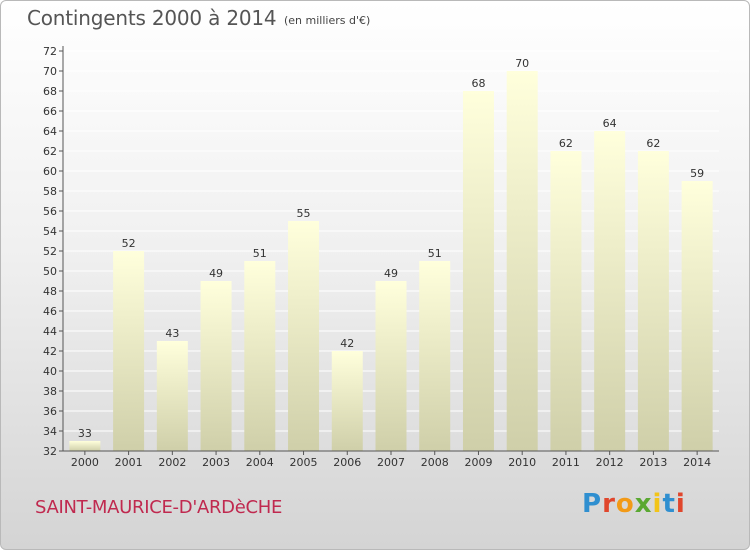  What do you see at coordinates (85, 433) in the screenshot?
I see `data-label: 33` at bounding box center [85, 433].